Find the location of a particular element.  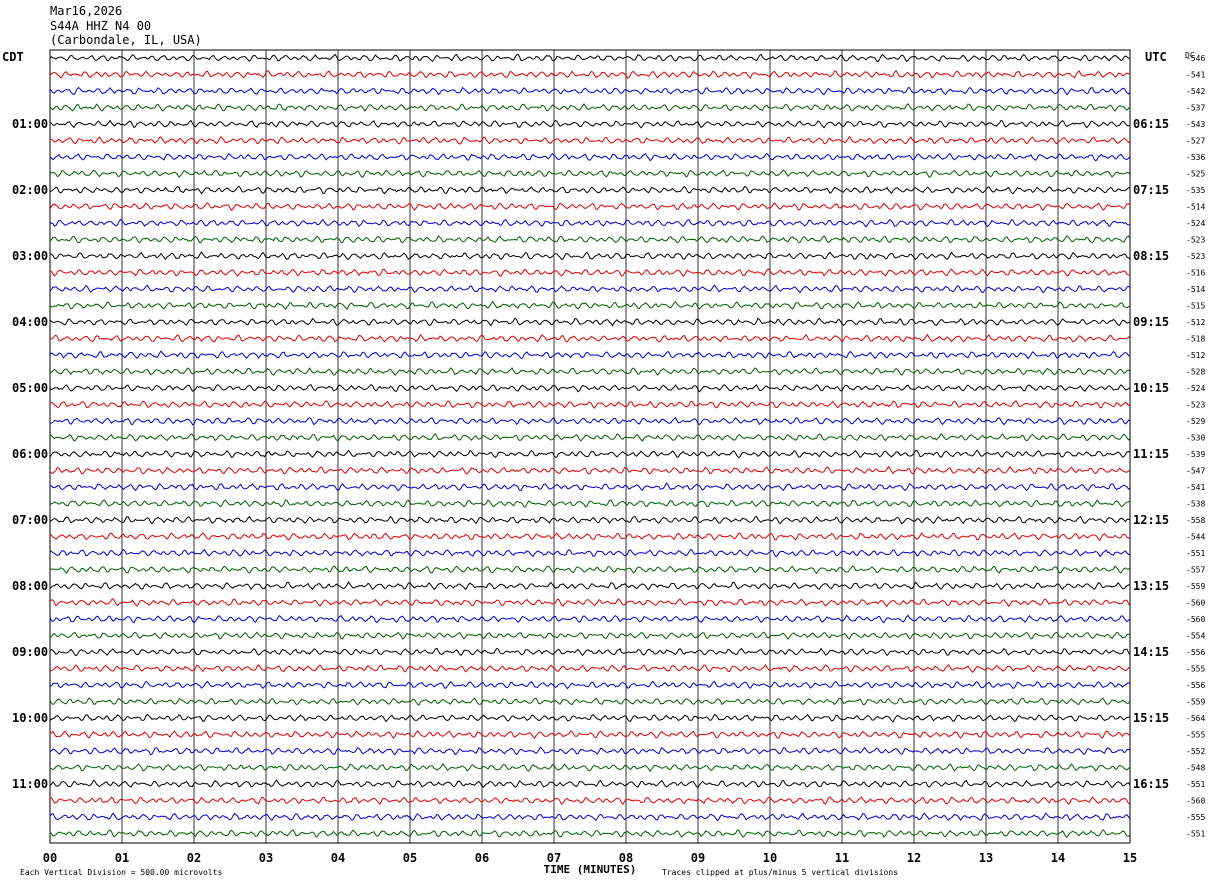

left-hour-label: 03:00 is located at coordinates (30, 256).